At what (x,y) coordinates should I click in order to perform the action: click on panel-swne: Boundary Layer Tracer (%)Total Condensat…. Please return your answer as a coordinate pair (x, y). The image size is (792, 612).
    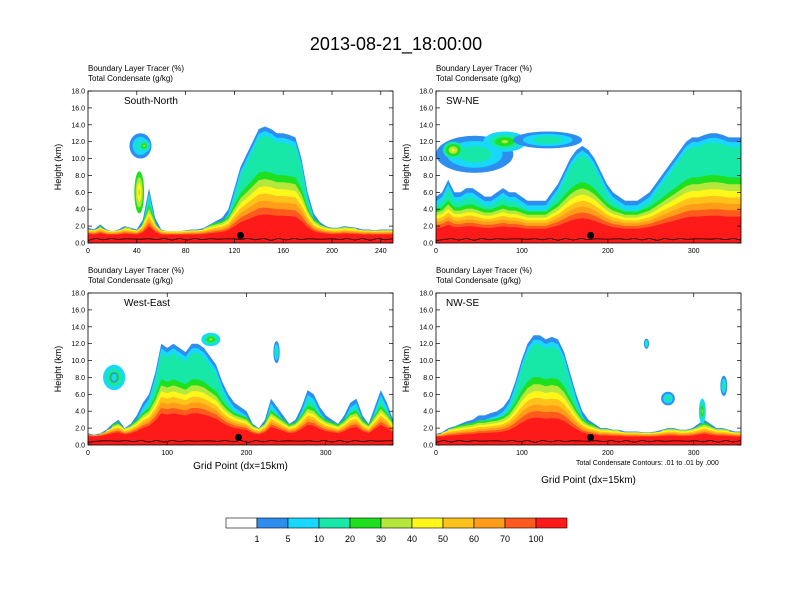
    Looking at the image, I should click on (571, 159).